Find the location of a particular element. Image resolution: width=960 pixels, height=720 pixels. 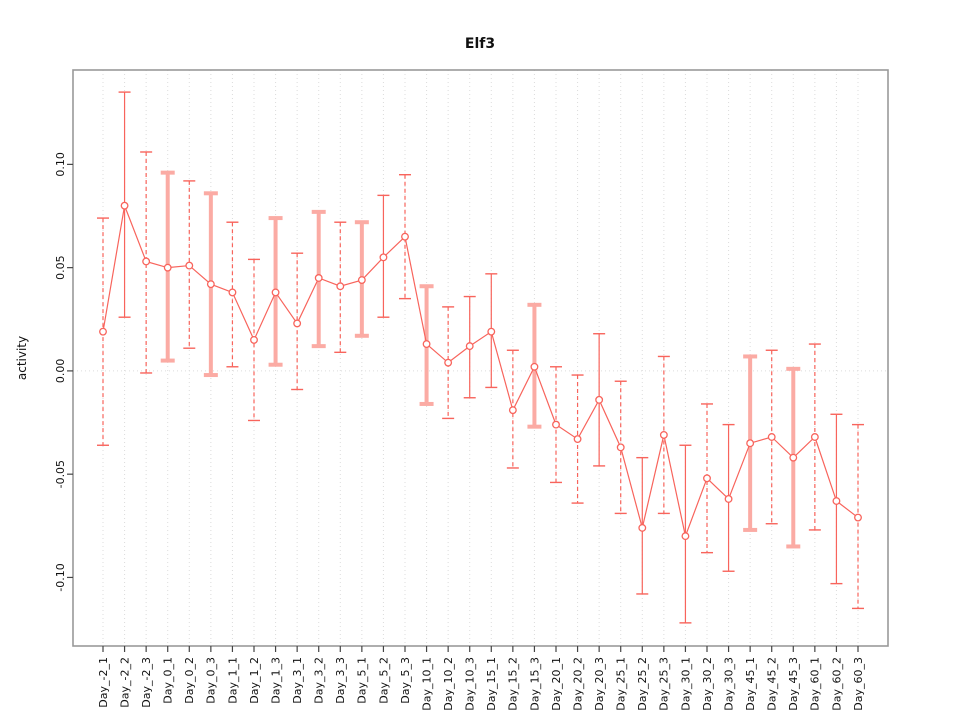

x-tick-label: Day_20_1 is located at coordinates (556, 684).